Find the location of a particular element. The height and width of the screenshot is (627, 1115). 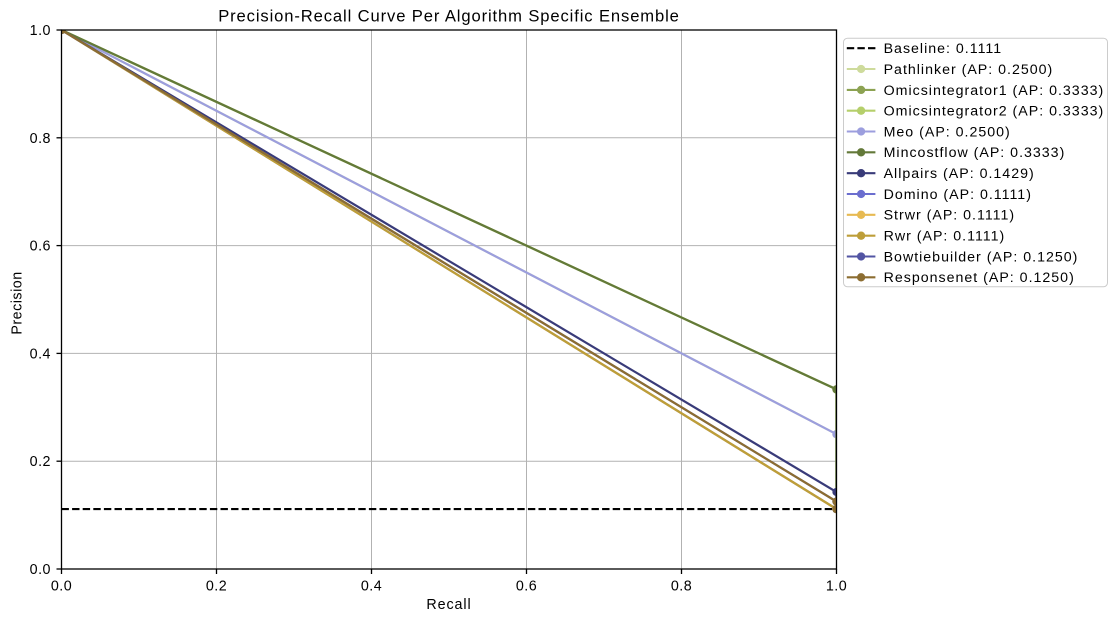

svg-text: Responsenet (AP: 0.1250) is located at coordinates (979, 278).